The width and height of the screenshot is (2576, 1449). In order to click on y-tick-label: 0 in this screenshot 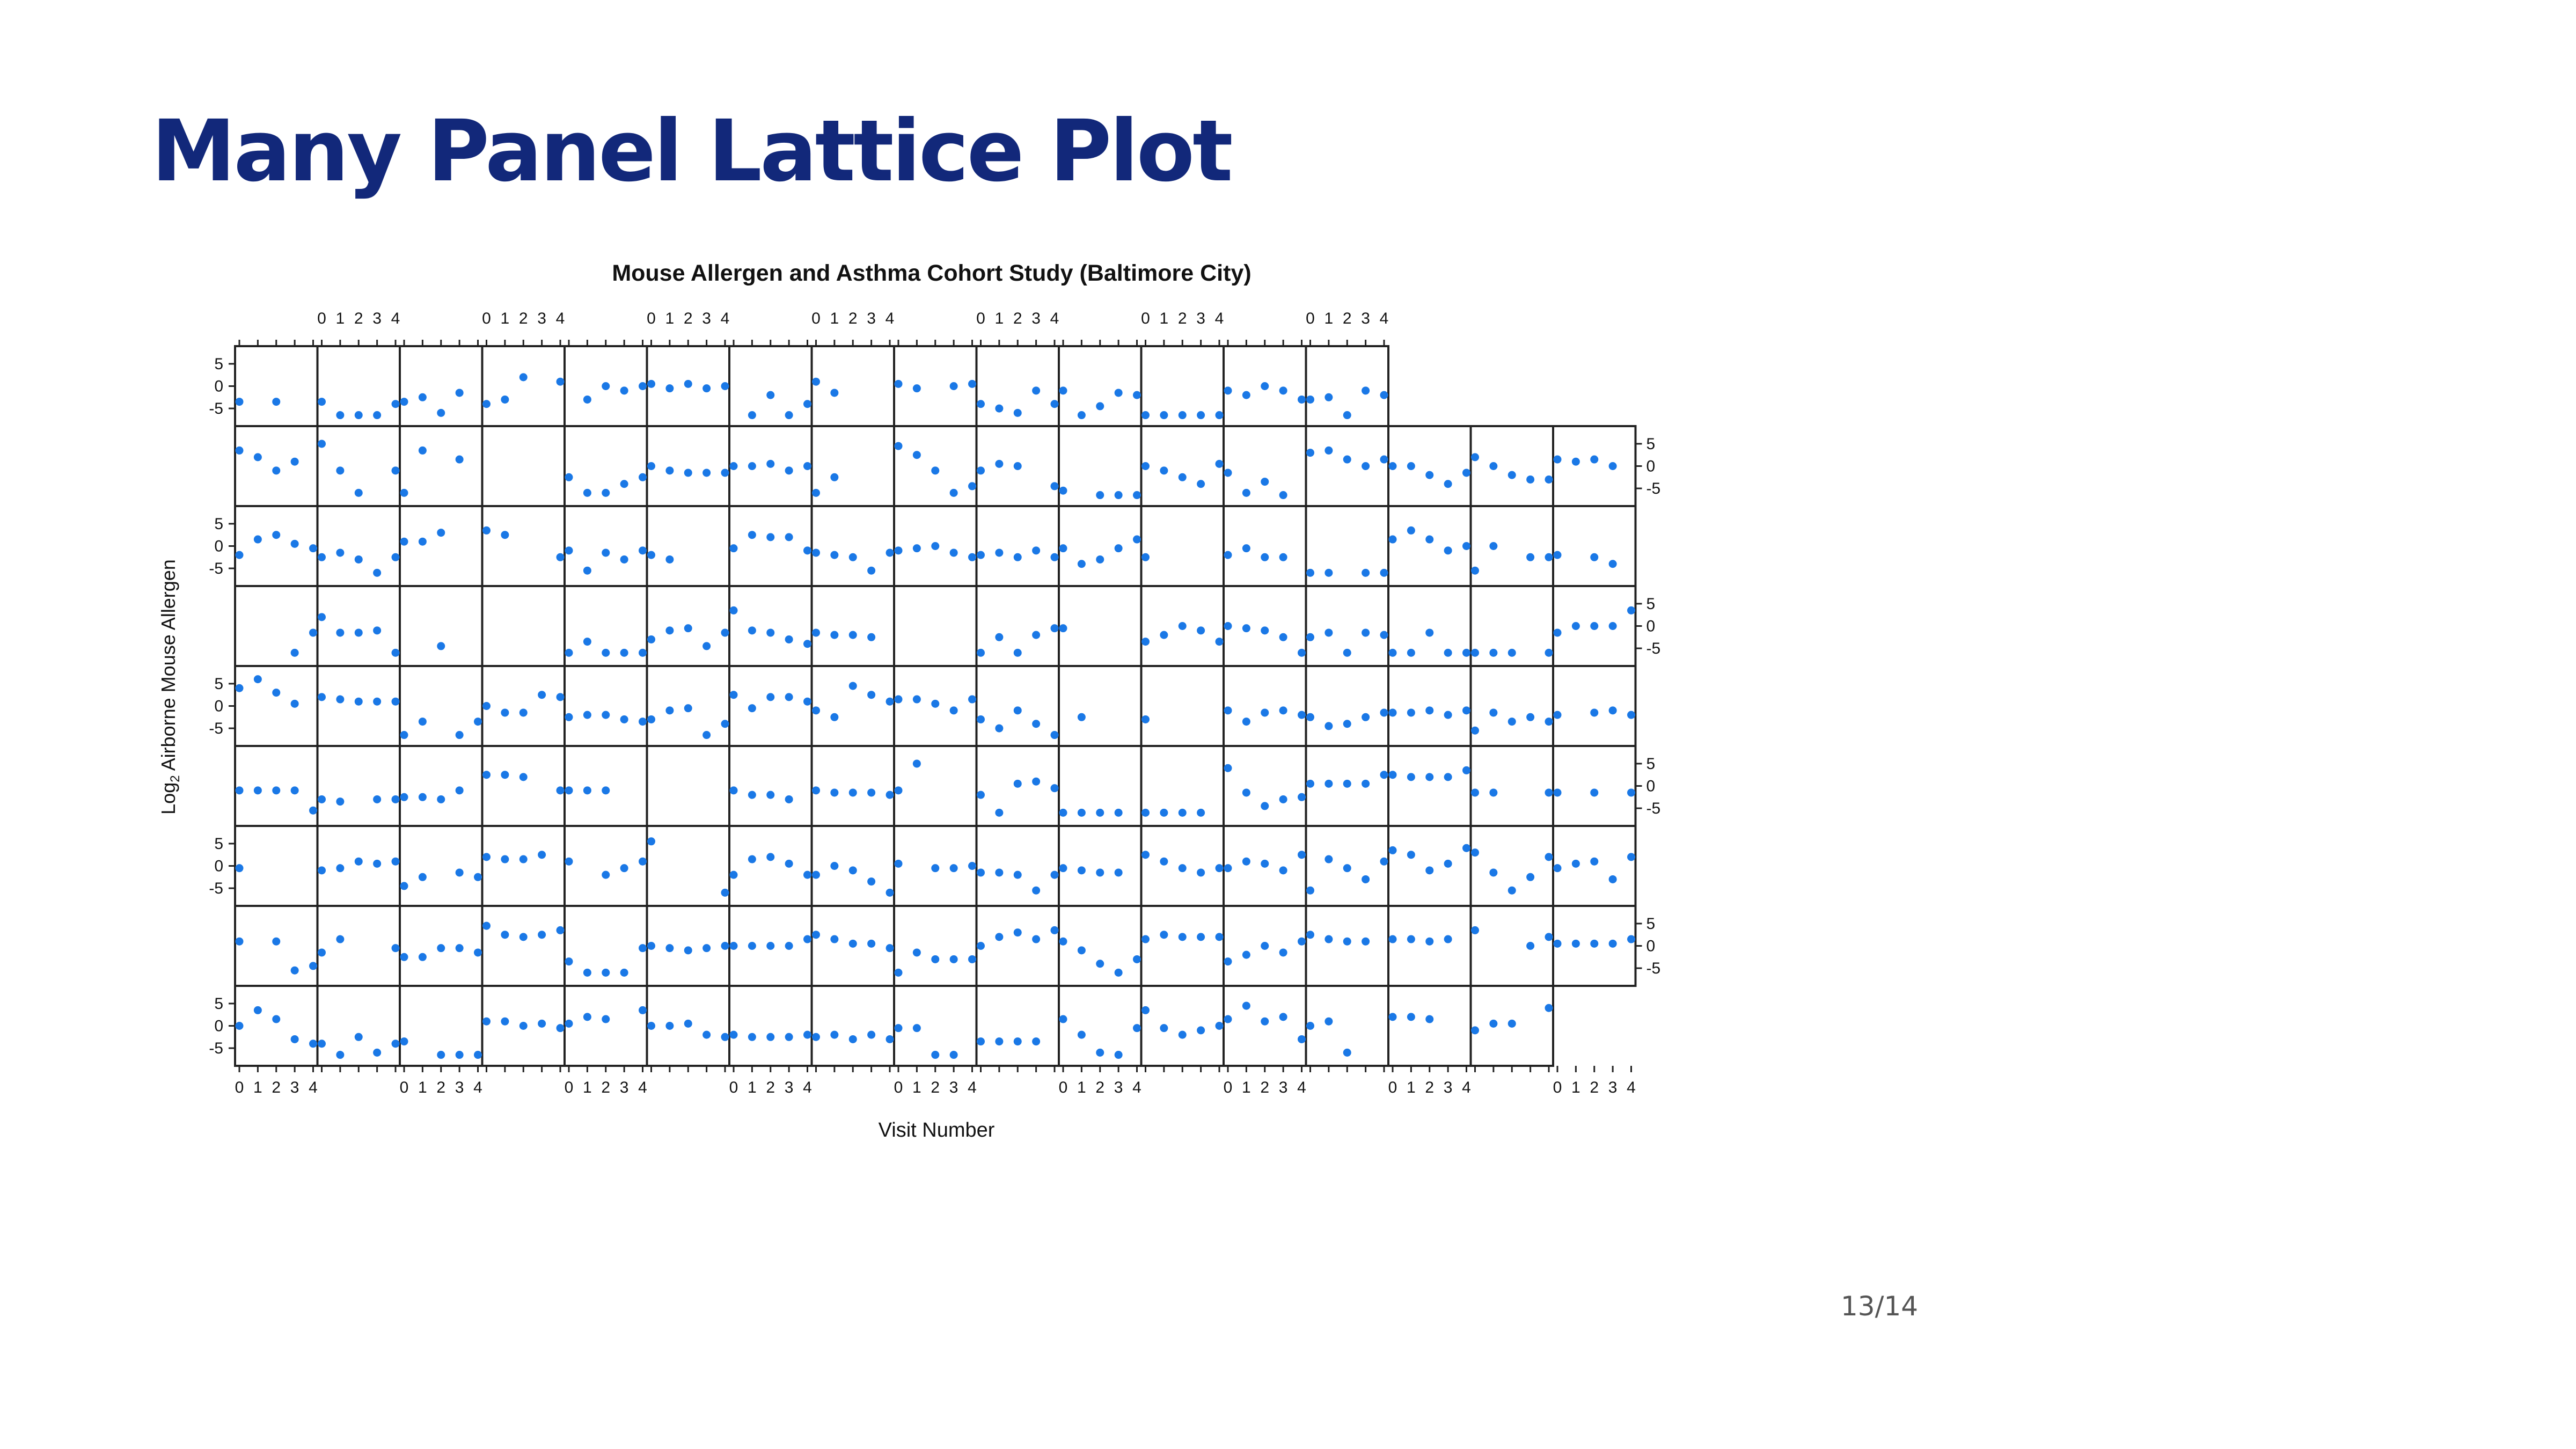, I will do `click(218, 546)`.